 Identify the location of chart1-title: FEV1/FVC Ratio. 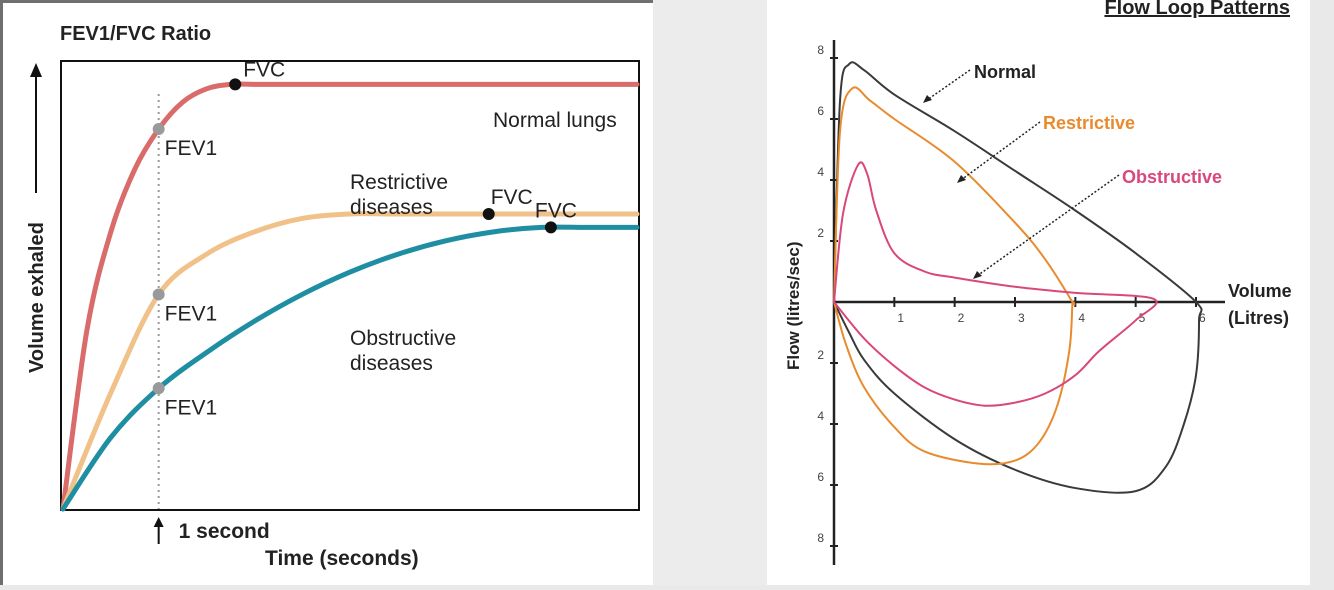
(135, 34).